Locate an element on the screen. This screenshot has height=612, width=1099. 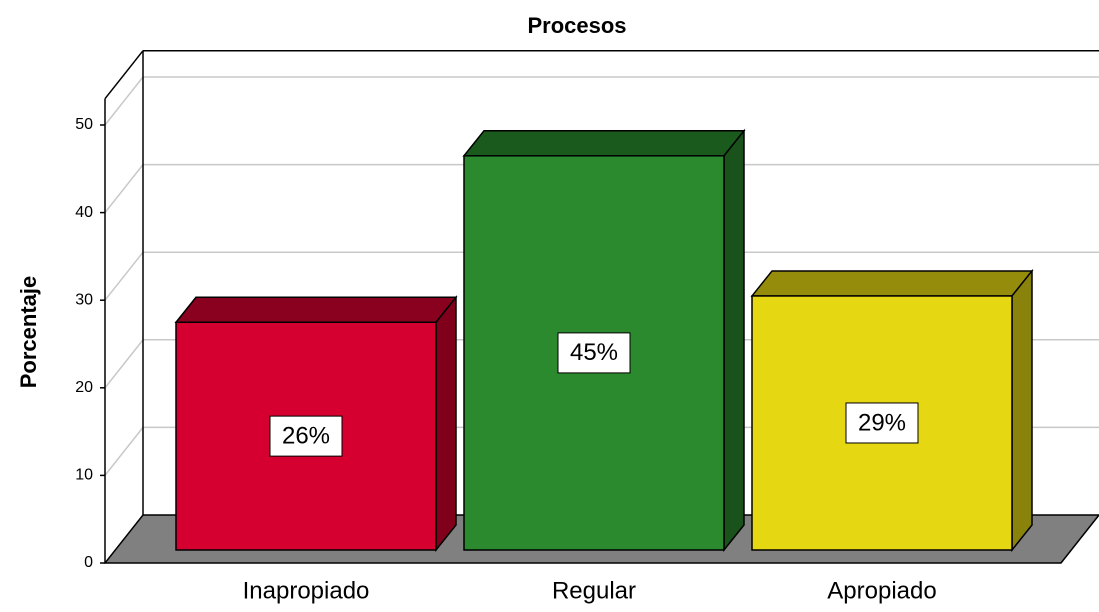
value-label: 26% is located at coordinates (306, 435).